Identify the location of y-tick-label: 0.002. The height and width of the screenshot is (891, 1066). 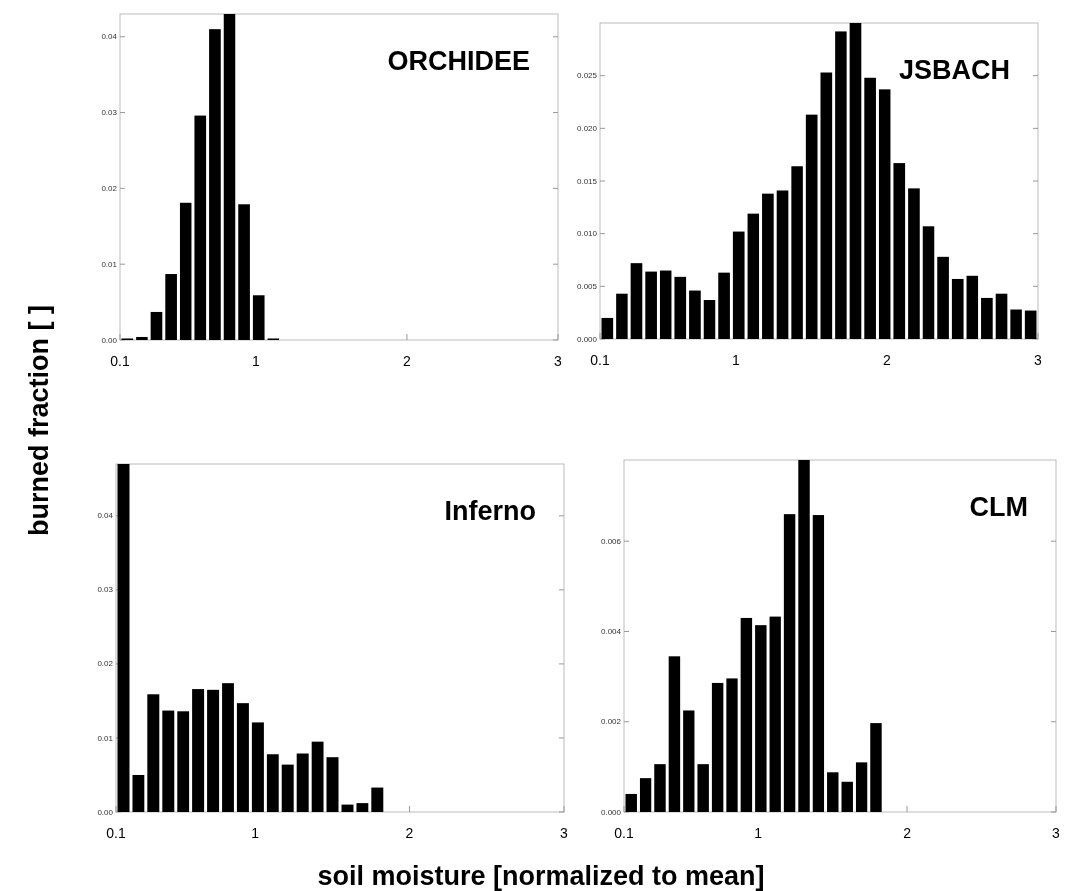
(611, 722).